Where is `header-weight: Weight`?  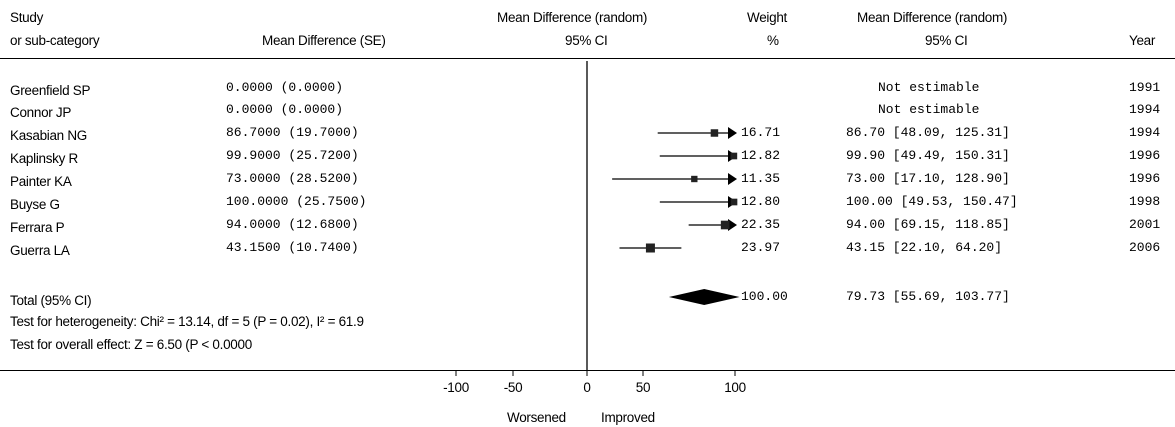
header-weight: Weight is located at coordinates (767, 17).